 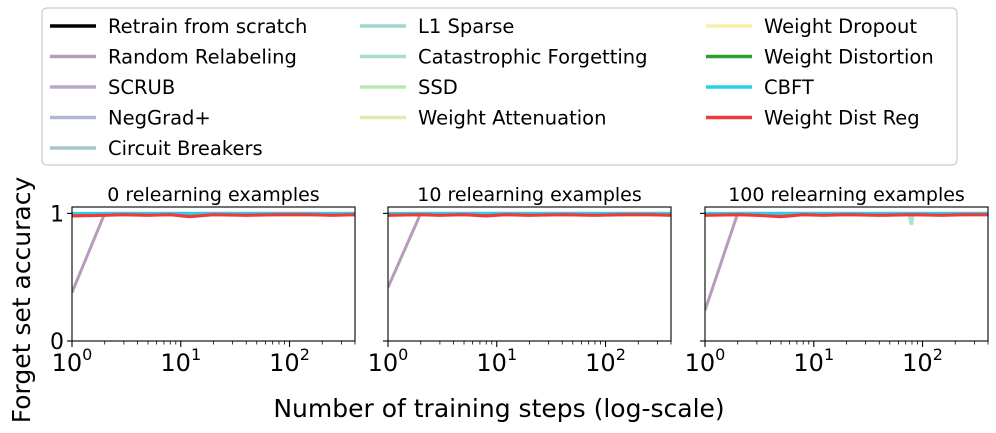 I want to click on legend-item-scrub: SCRUB, so click(x=112, y=87).